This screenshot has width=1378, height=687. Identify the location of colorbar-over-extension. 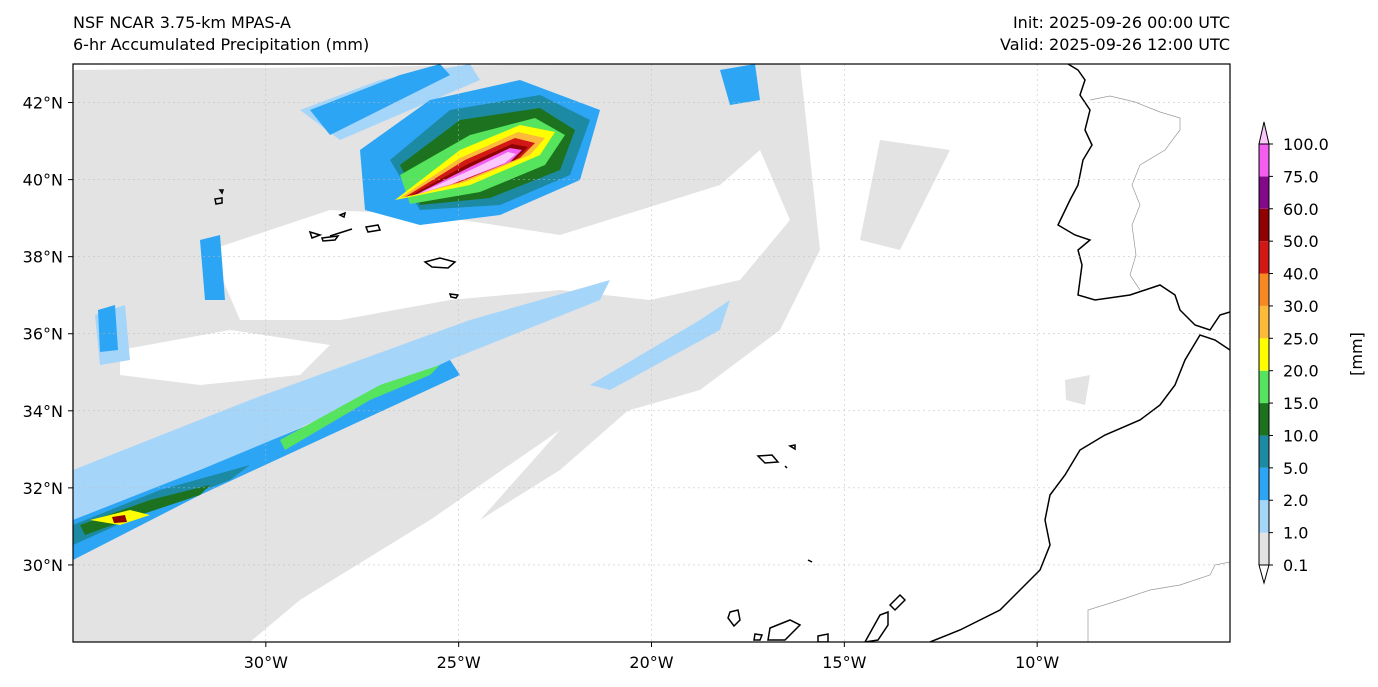
(1264, 133).